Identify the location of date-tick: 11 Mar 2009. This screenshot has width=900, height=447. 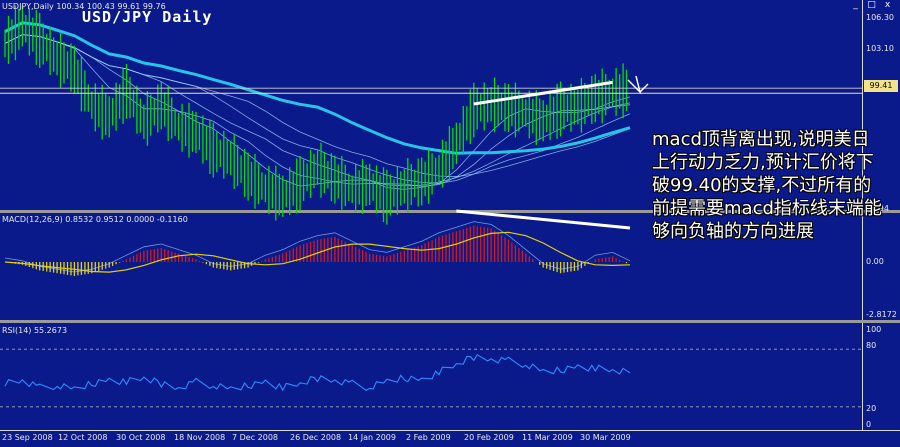
(547, 437).